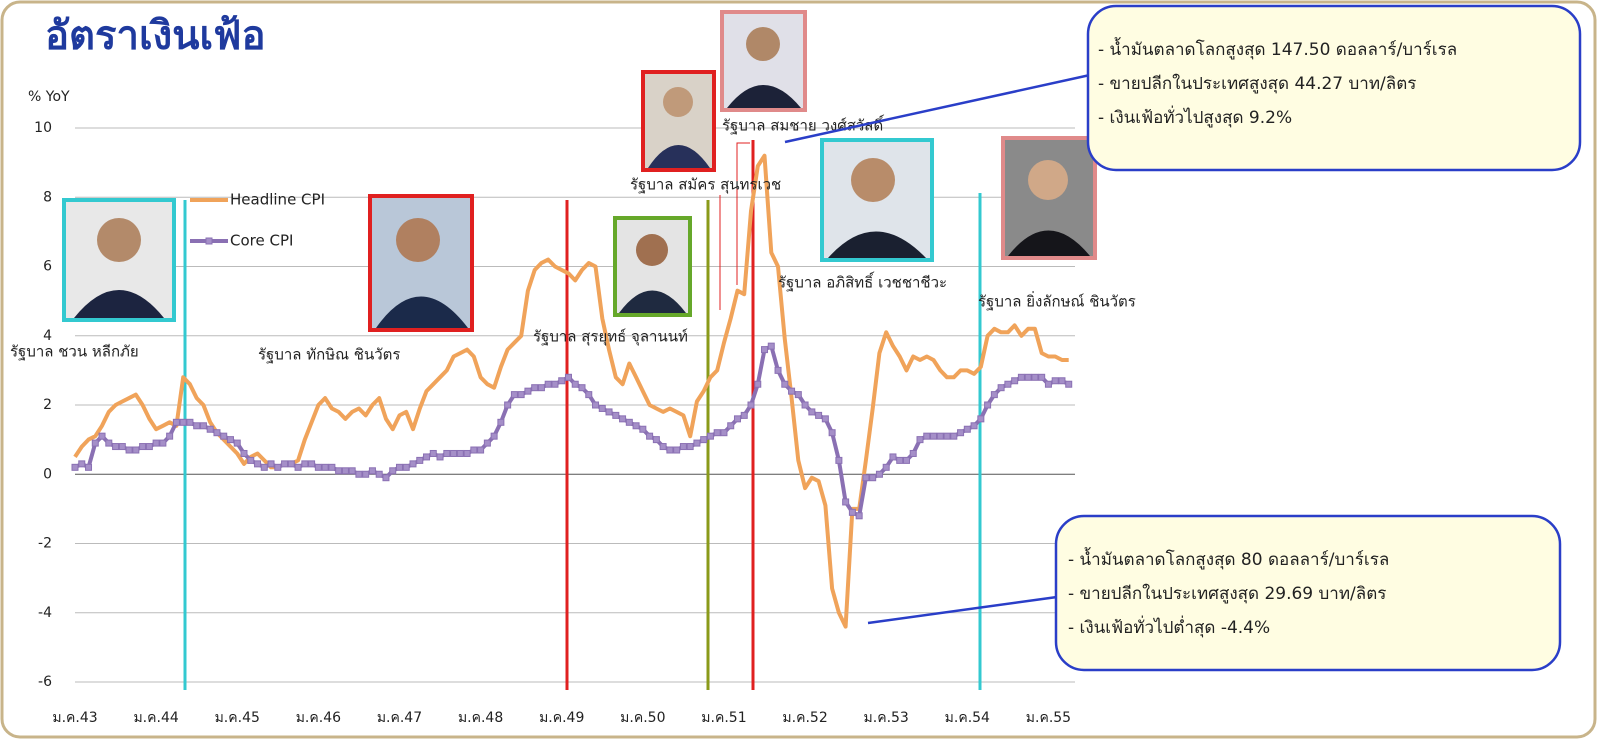 This screenshot has height=739, width=1597. Describe the element at coordinates (1048, 718) in the screenshot. I see `x-tick-label: ม.ค.55` at that location.